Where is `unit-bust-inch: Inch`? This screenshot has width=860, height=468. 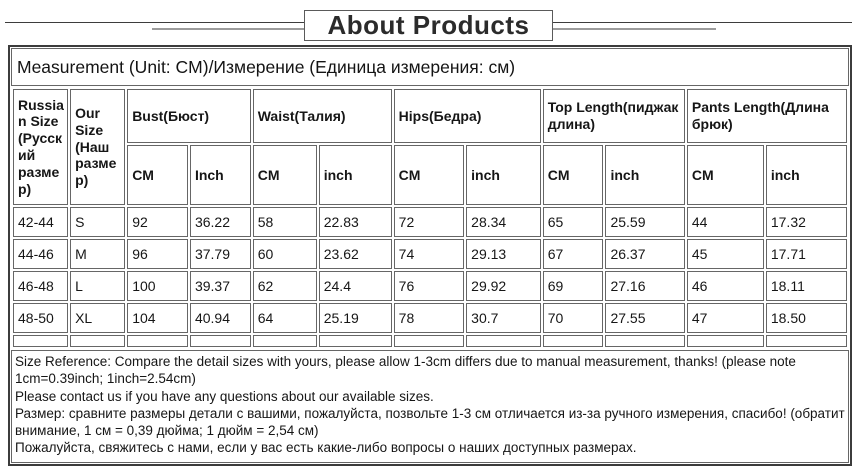
unit-bust-inch: Inch is located at coordinates (220, 175).